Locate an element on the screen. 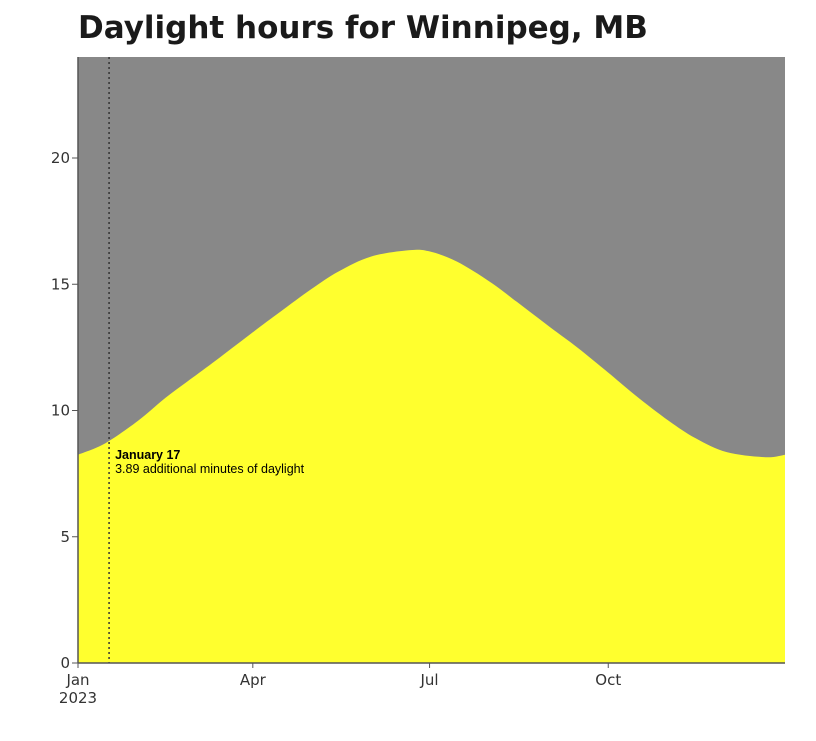 The height and width of the screenshot is (741, 816). y-tick-label: 10 is located at coordinates (60, 411).